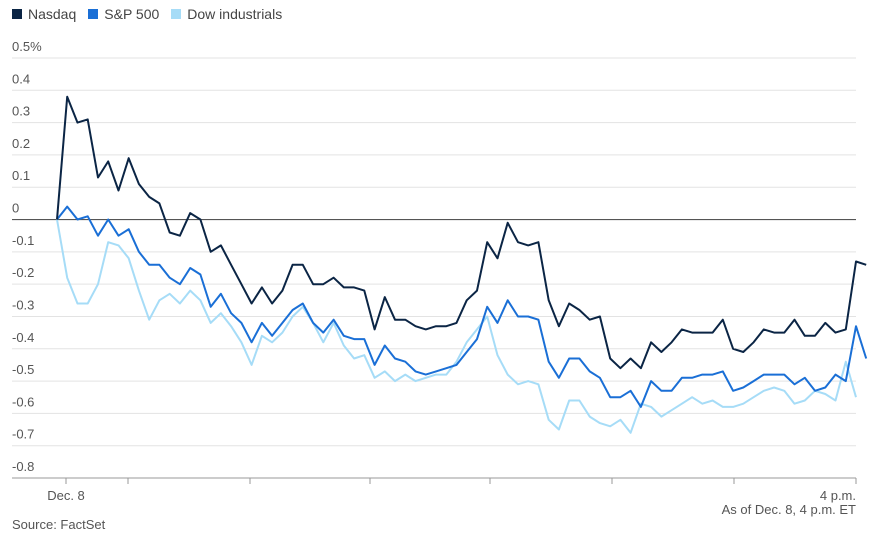 The height and width of the screenshot is (544, 888). I want to click on y-tick-label: -0.1, so click(23, 240).